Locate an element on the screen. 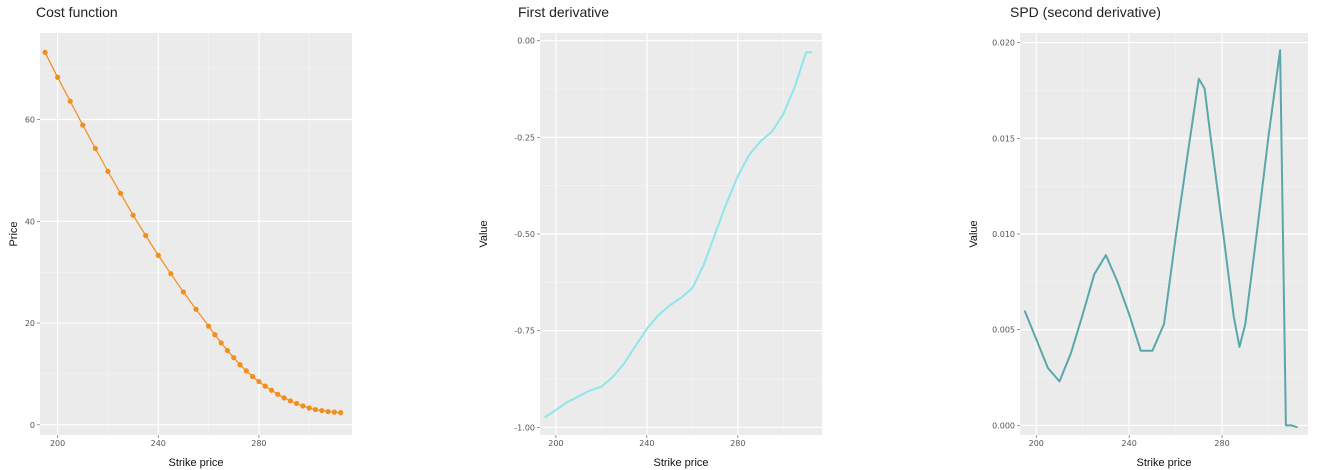  y-axis-label: Price is located at coordinates (14, 233).